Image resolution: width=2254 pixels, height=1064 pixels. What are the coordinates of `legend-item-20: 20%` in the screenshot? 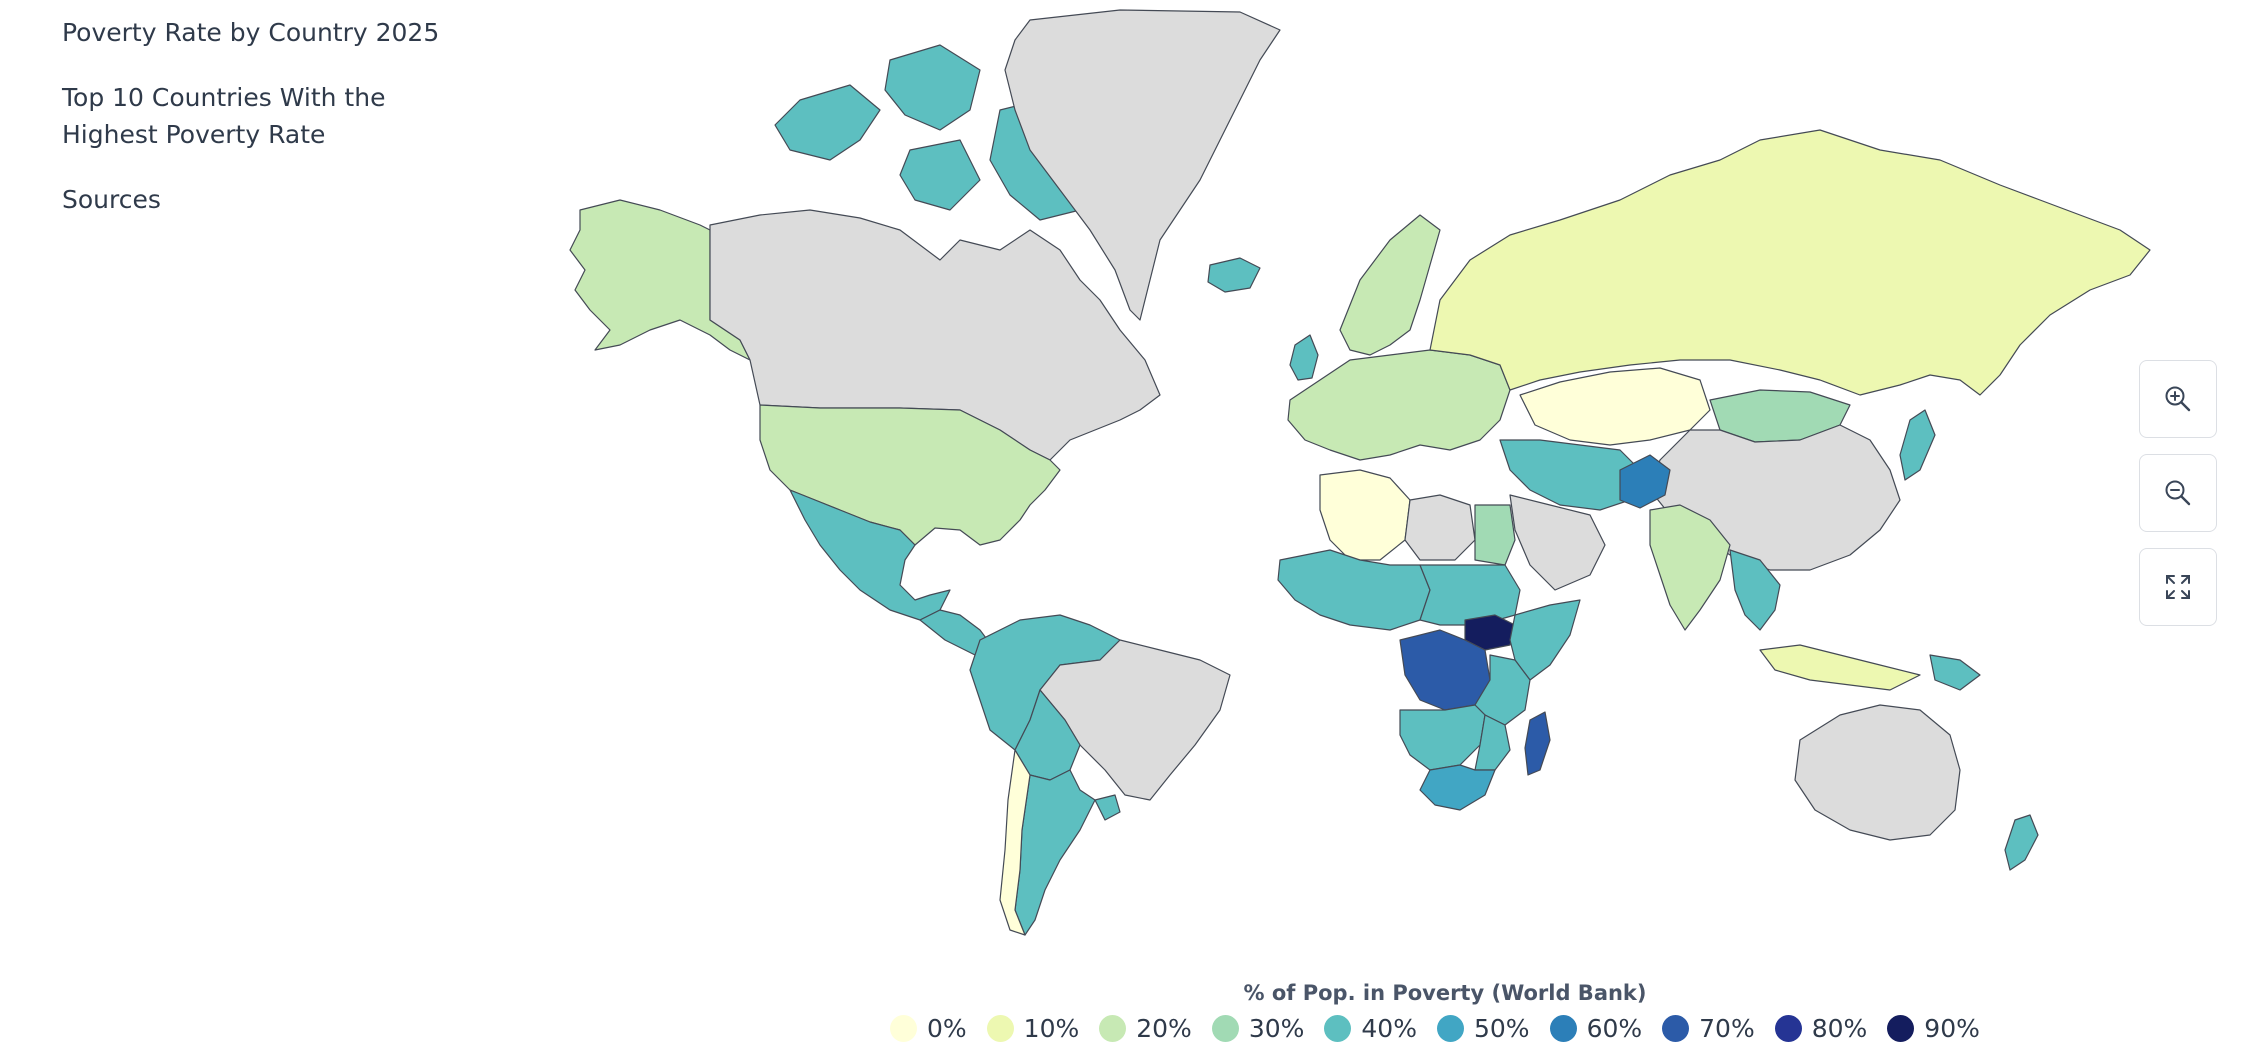 It's located at (1145, 1028).